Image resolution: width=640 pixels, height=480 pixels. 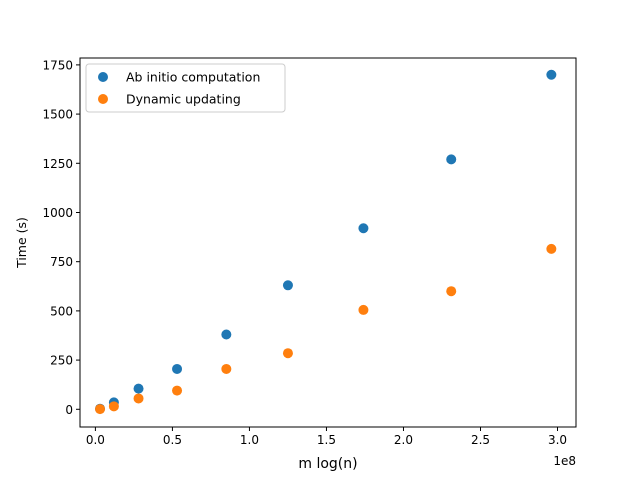 I want to click on x-tick-label: 2.5, so click(x=480, y=440).